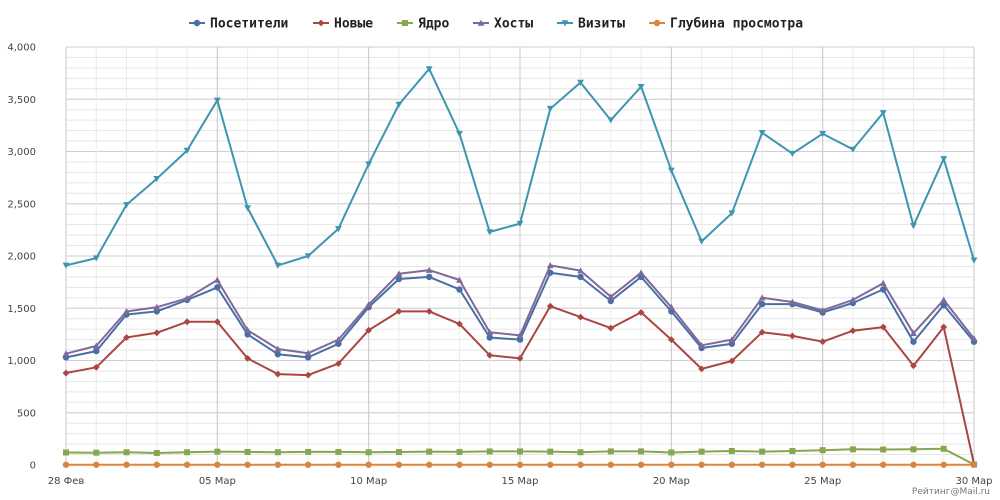 Image resolution: width=1000 pixels, height=500 pixels. Describe the element at coordinates (519, 481) in the screenshot. I see `x-tick-label: 15 Мар` at that location.